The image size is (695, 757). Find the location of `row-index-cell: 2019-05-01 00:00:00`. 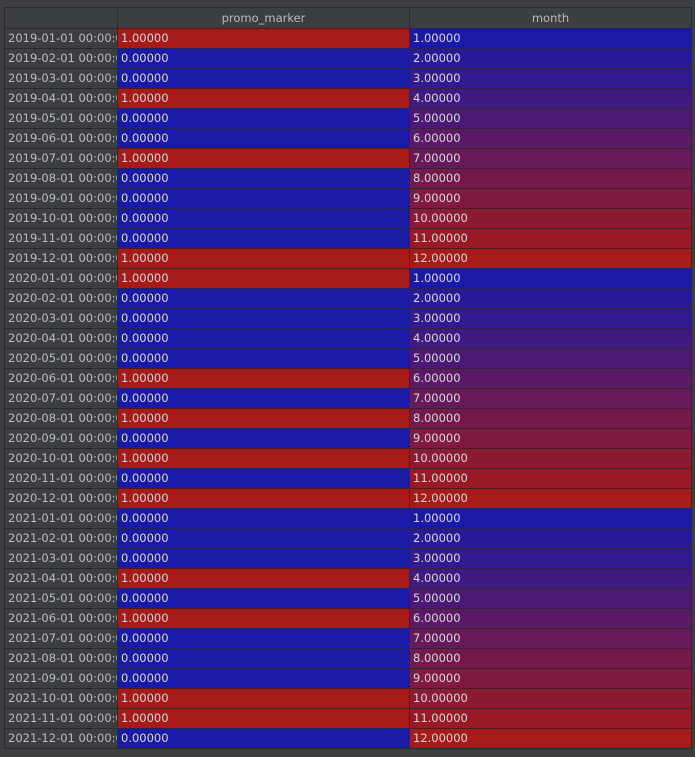

row-index-cell: 2019-05-01 00:00:00 is located at coordinates (61, 119).